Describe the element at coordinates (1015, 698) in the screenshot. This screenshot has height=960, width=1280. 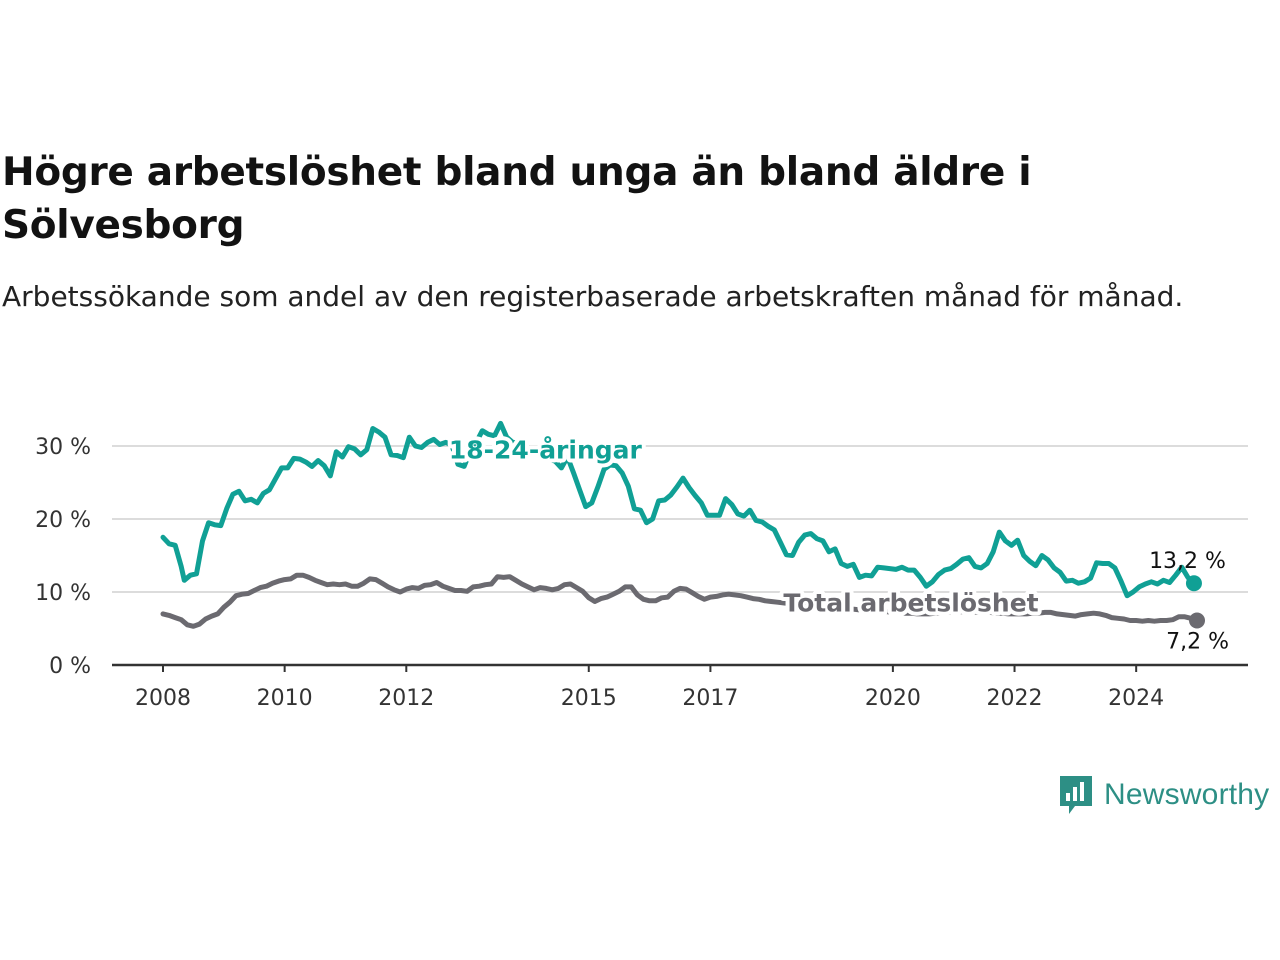
I see `x-tick-label: 2022` at that location.